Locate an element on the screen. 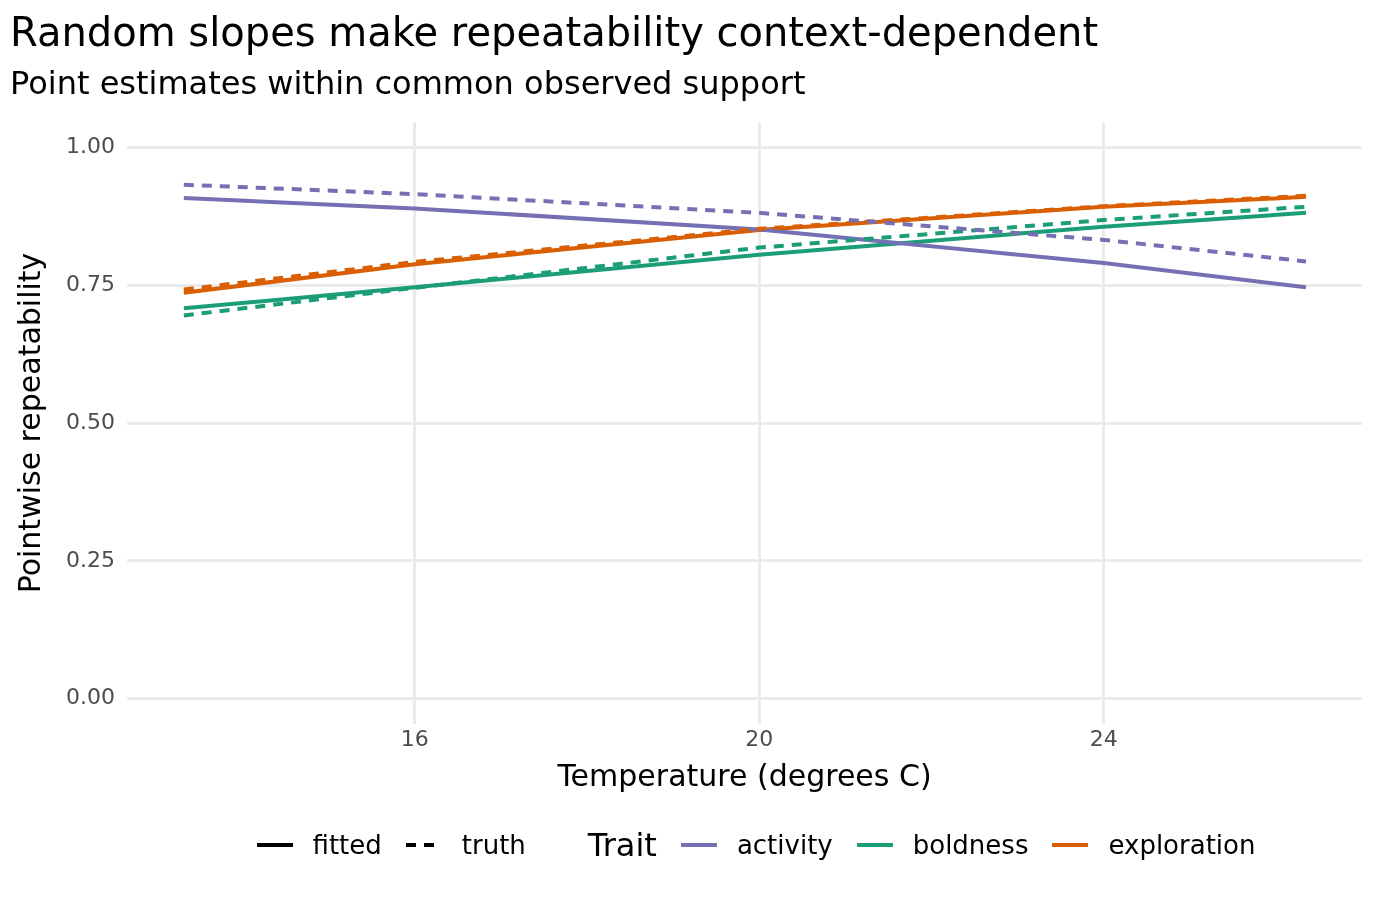  x-tick-label: 20 is located at coordinates (759, 738).